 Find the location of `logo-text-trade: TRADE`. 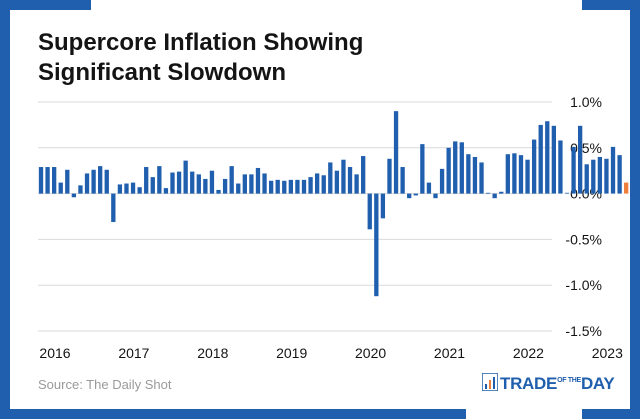

logo-text-trade: TRADE is located at coordinates (529, 383).